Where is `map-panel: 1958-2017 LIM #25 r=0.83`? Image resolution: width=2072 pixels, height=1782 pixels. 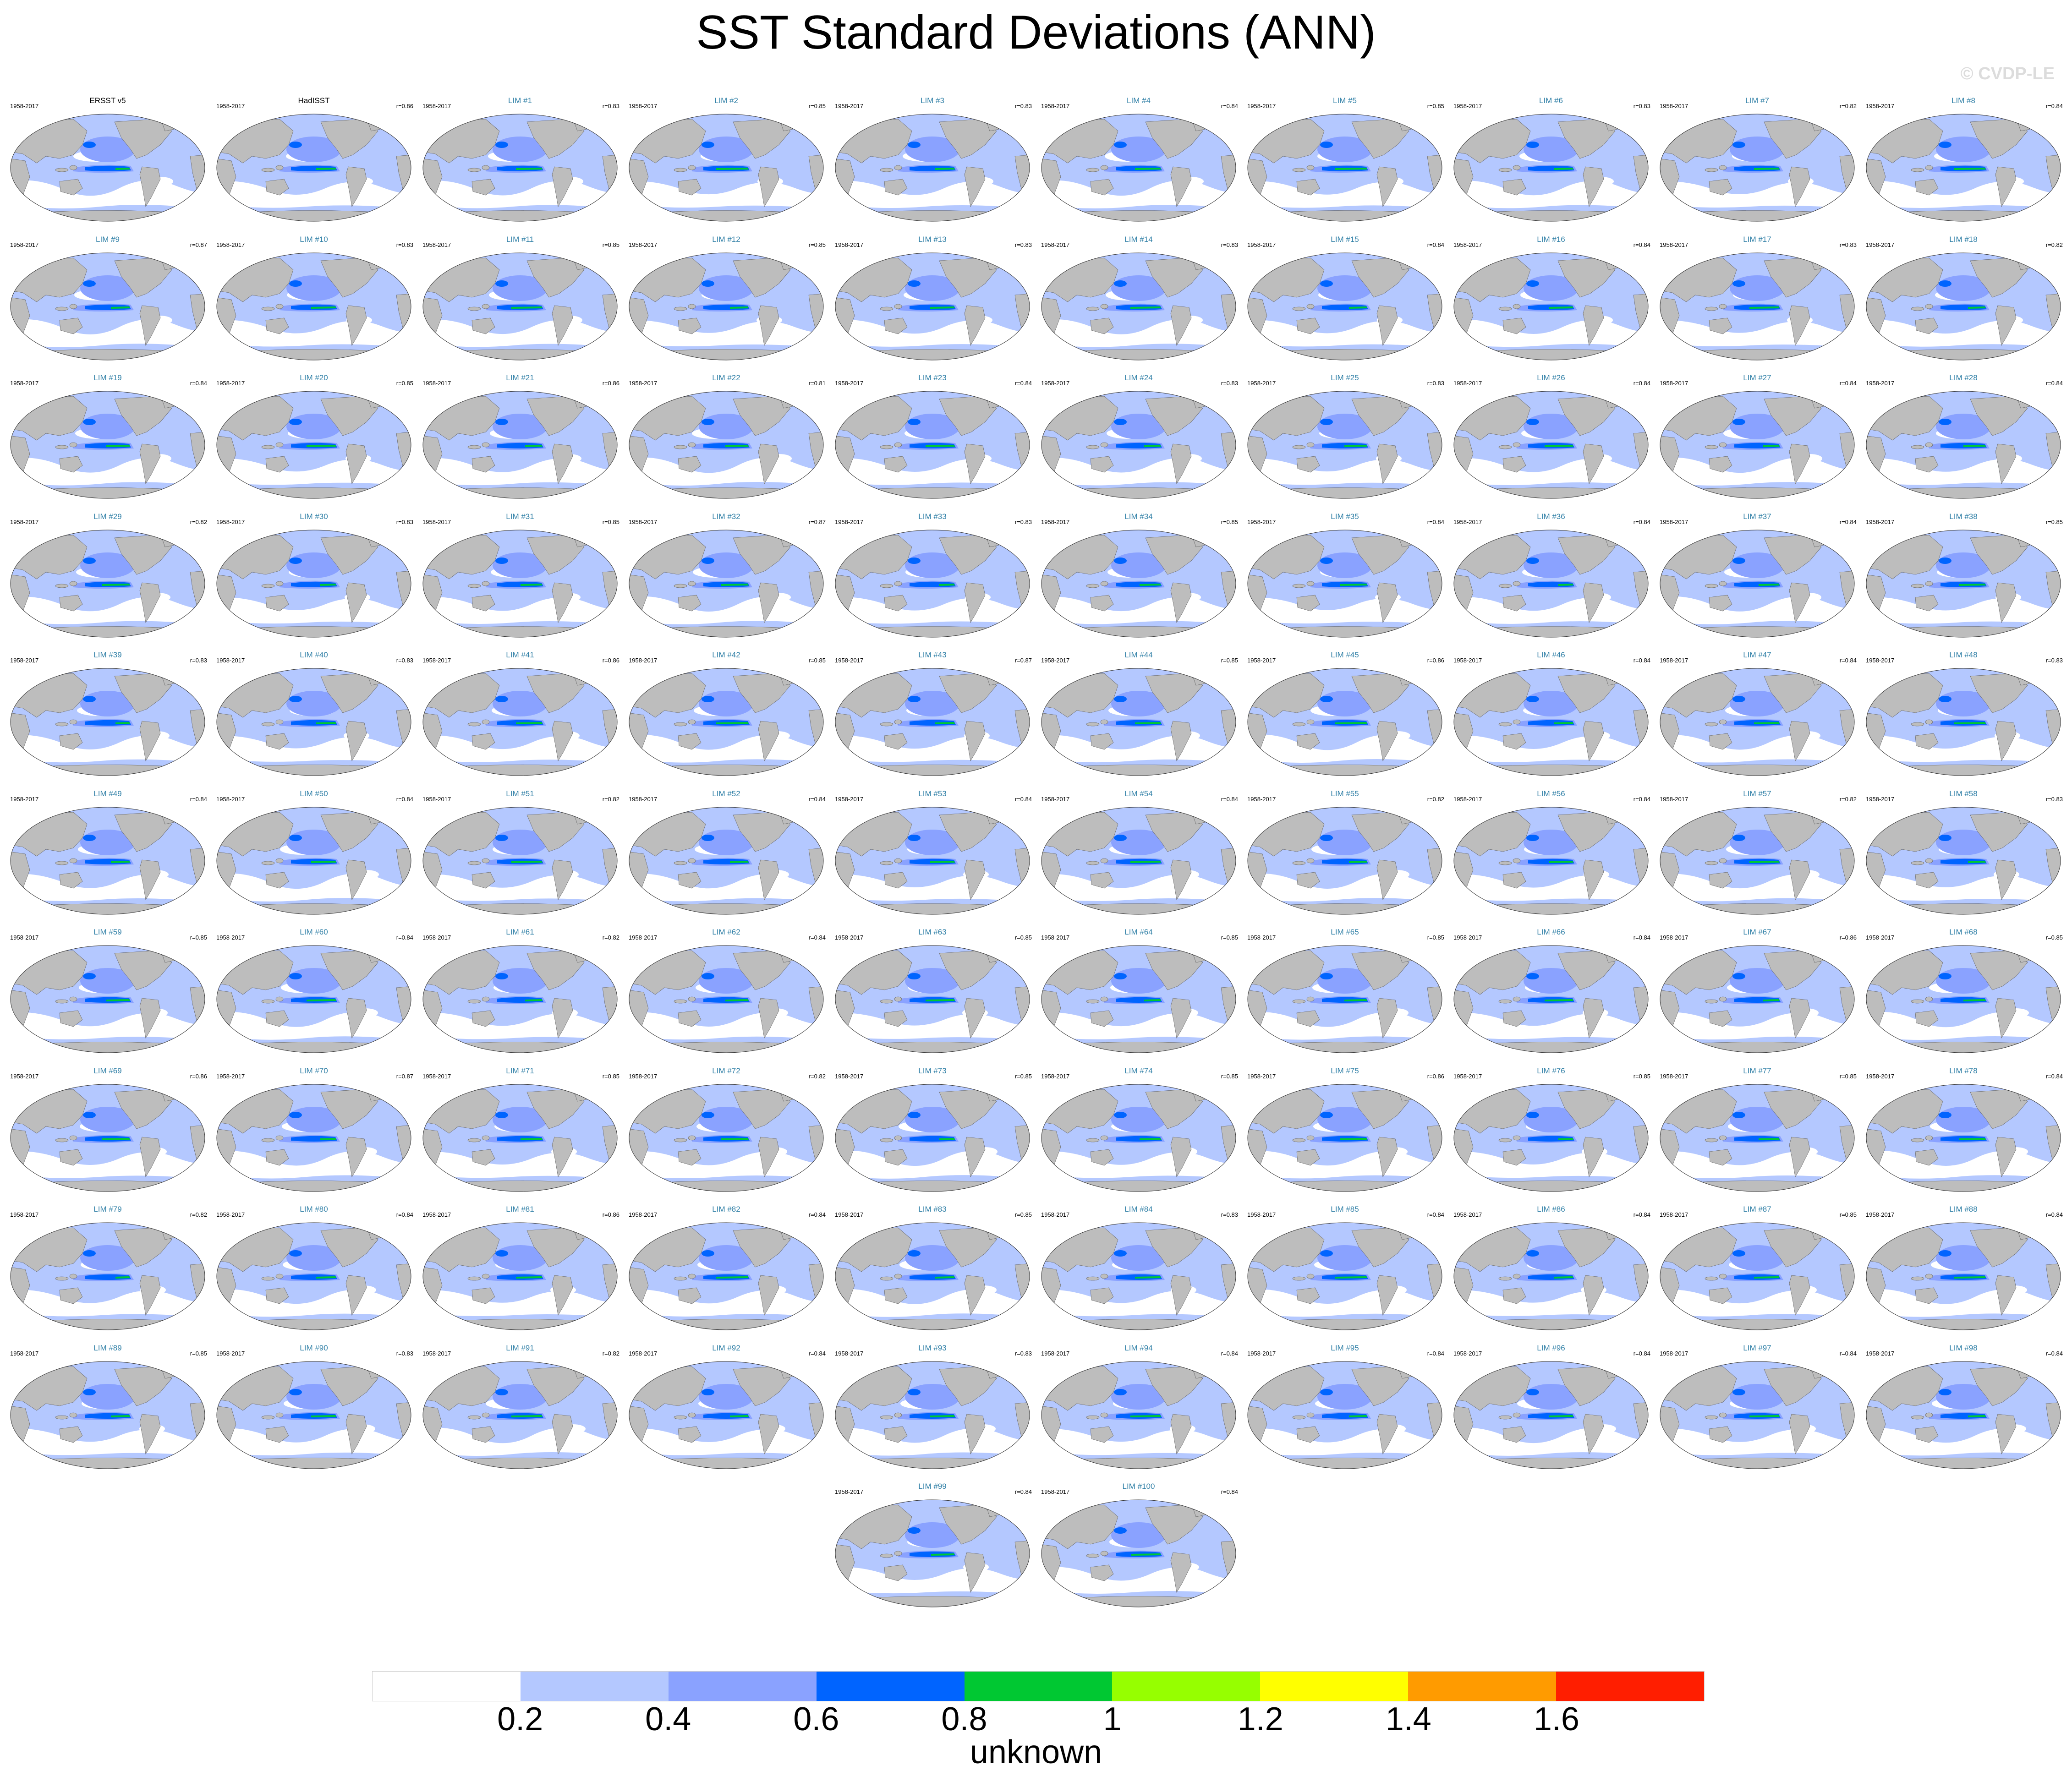 map-panel: 1958-2017 LIM #25 r=0.83 is located at coordinates (1345, 437).